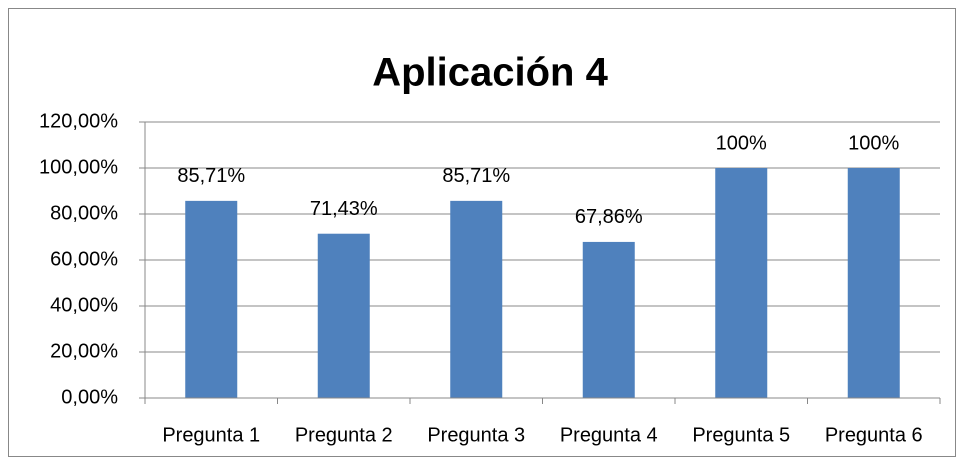 This screenshot has height=458, width=958. What do you see at coordinates (344, 435) in the screenshot?
I see `x-tick-label: Pregunta 2` at bounding box center [344, 435].